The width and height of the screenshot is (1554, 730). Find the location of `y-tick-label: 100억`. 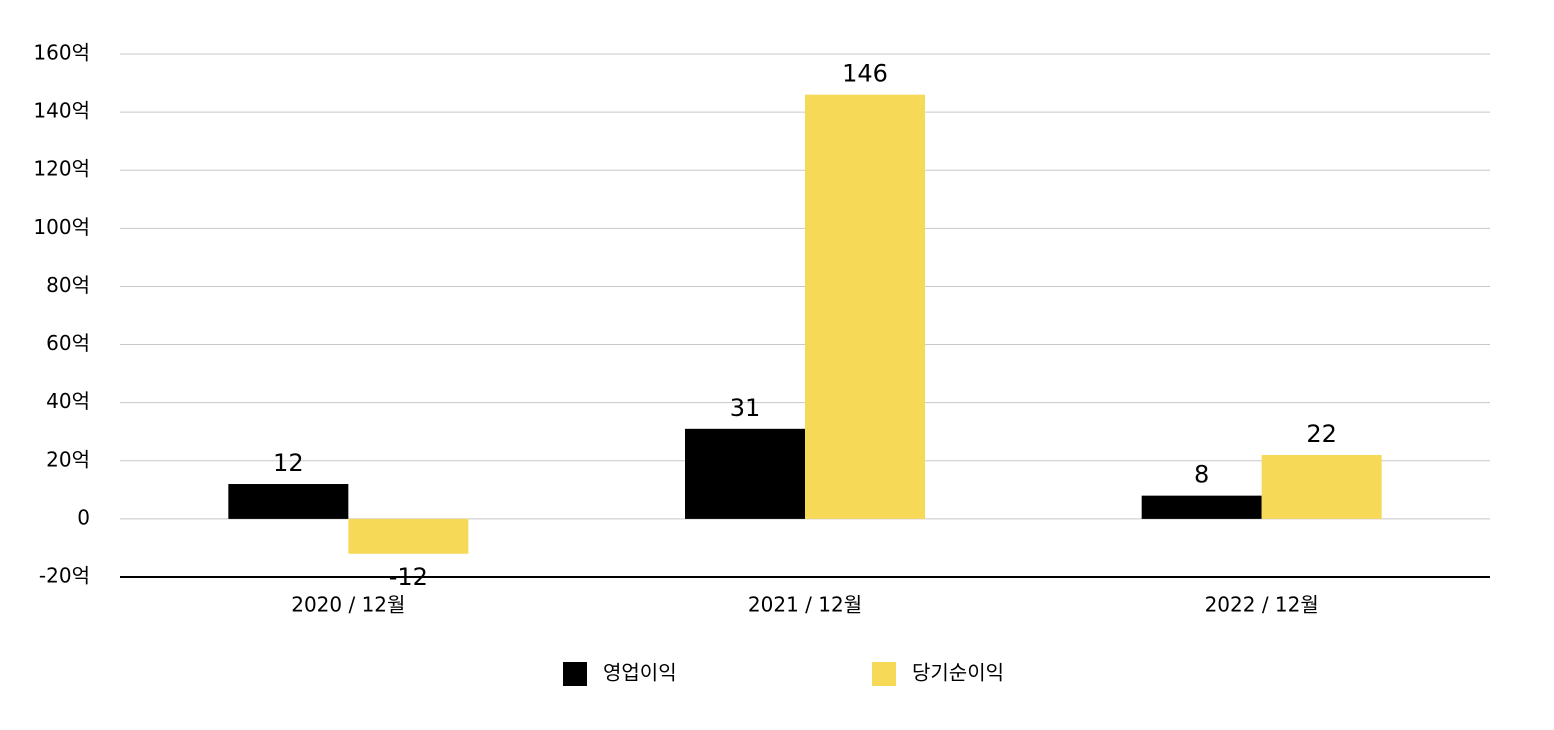

y-tick-label: 100억 is located at coordinates (61, 227).